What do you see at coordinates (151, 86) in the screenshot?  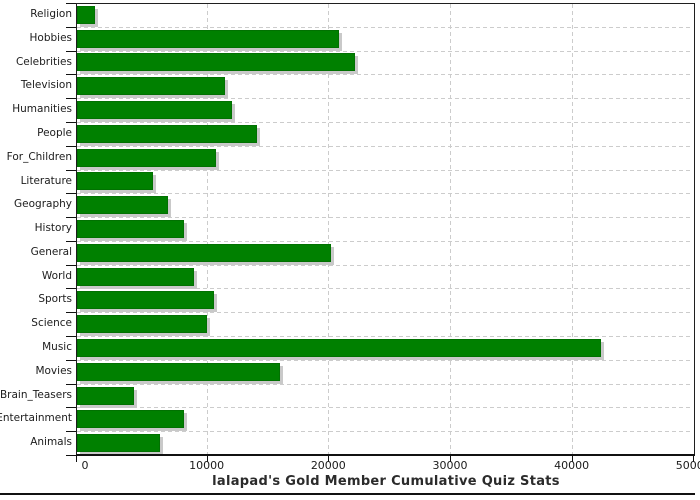 I see `bar-television` at bounding box center [151, 86].